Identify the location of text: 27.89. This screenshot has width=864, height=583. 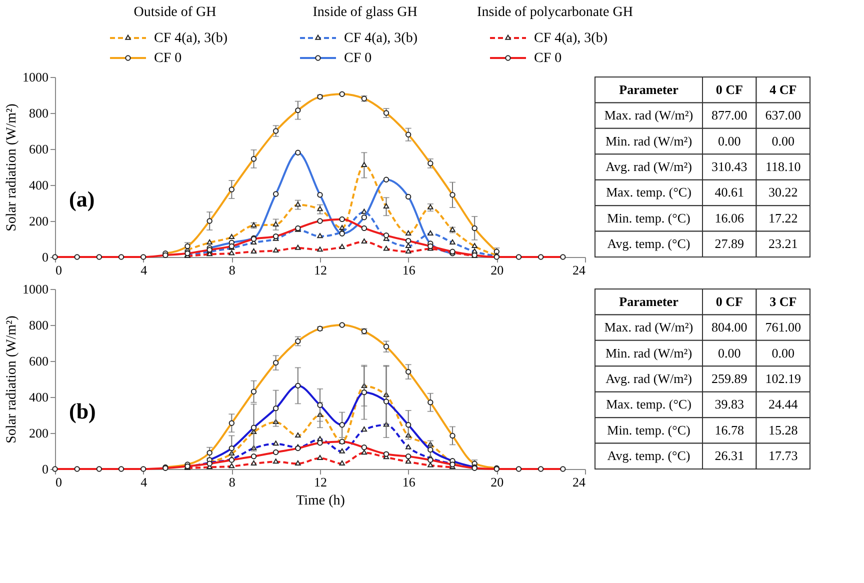
(729, 244).